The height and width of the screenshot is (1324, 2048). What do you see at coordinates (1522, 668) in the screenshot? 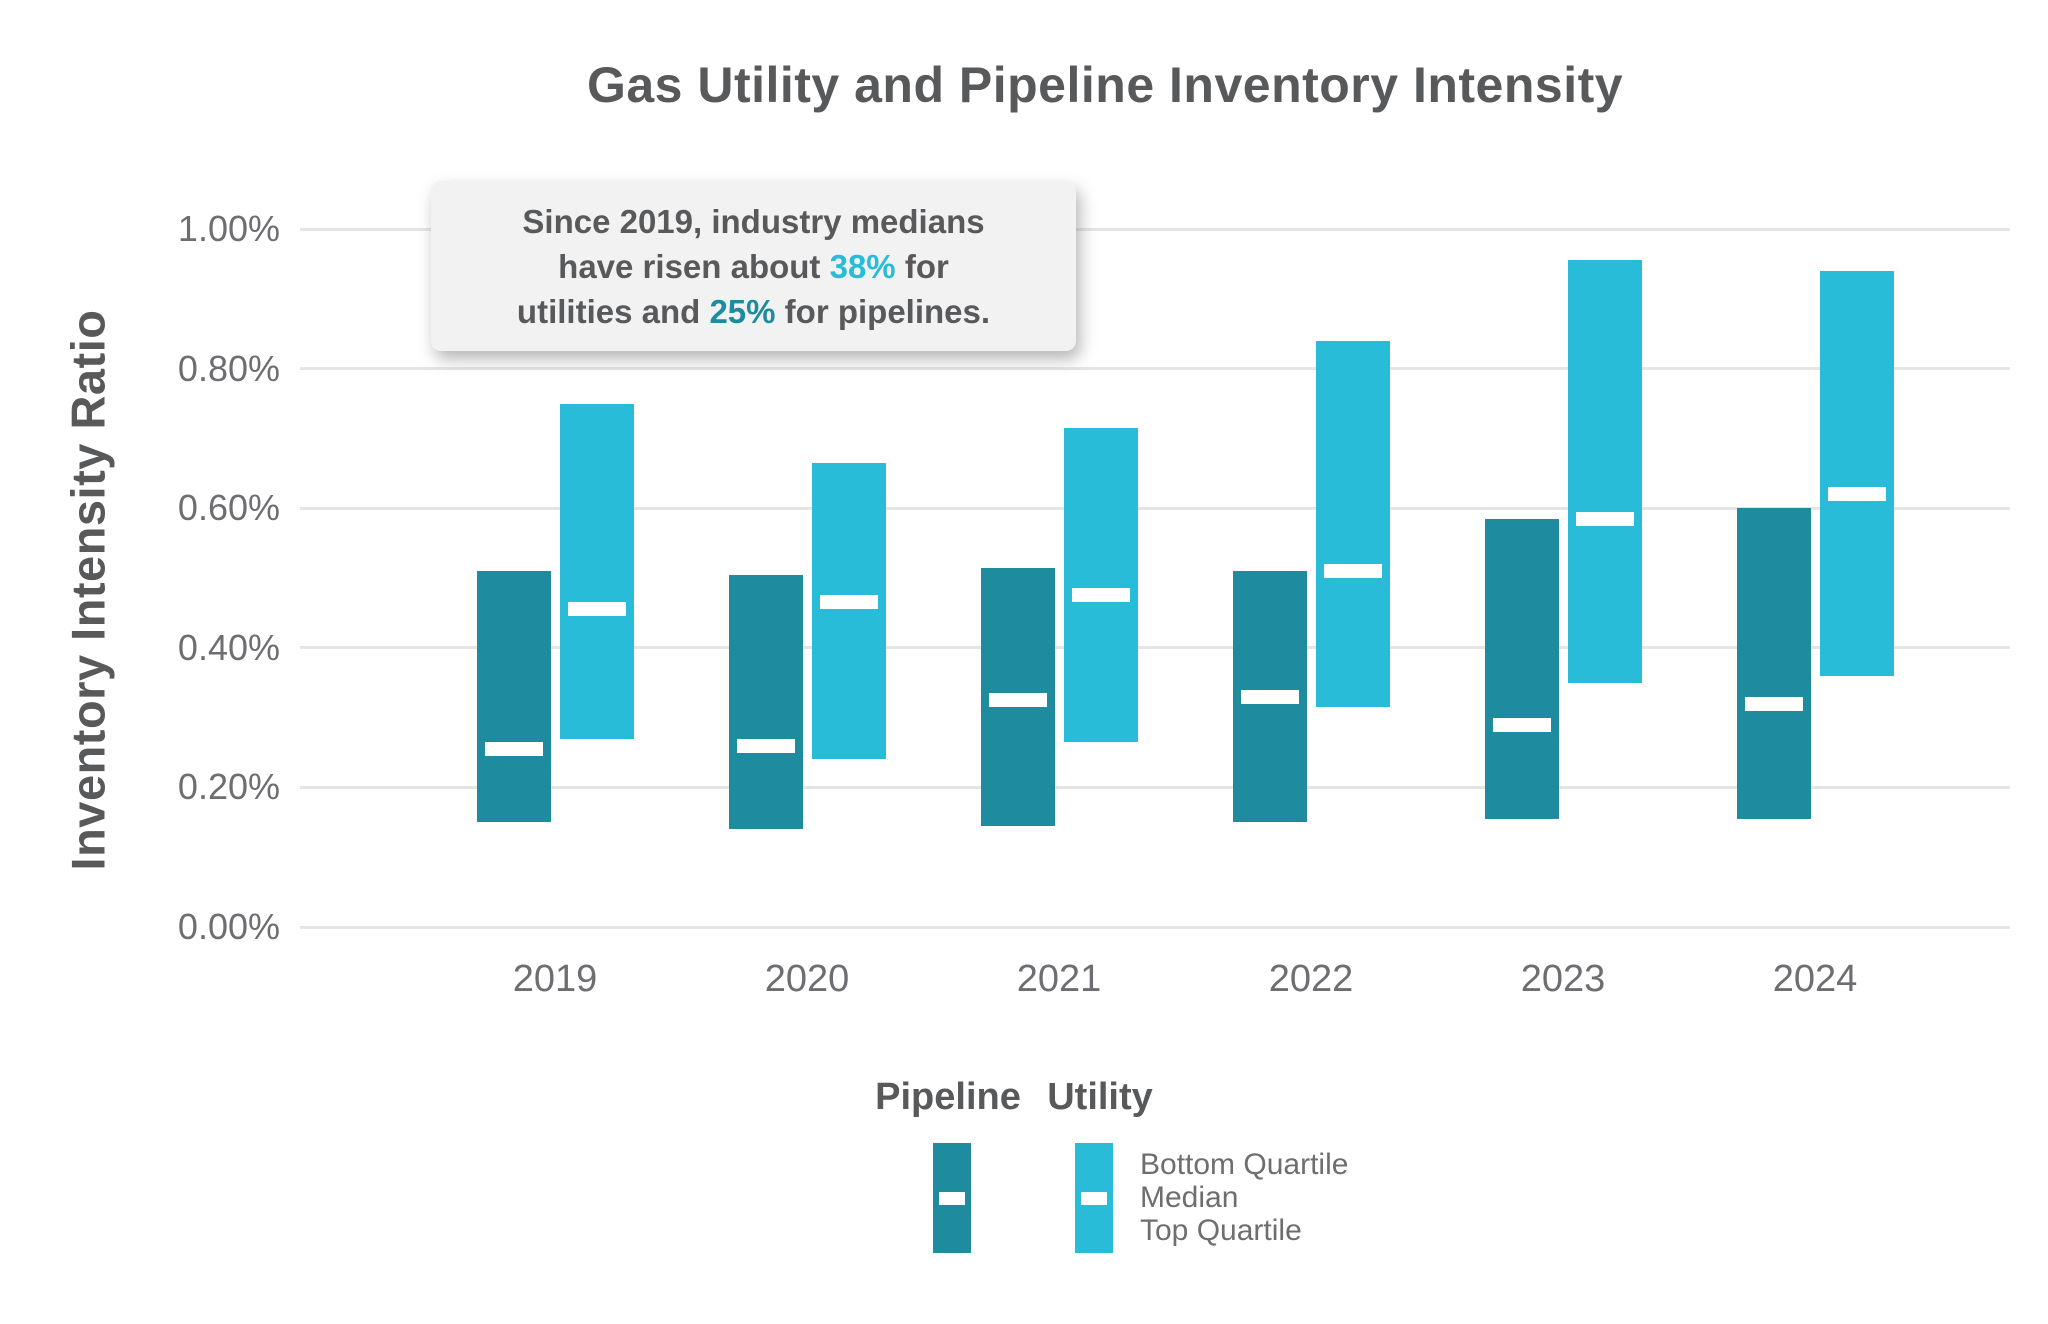
I see `pipeline-bar-2023` at bounding box center [1522, 668].